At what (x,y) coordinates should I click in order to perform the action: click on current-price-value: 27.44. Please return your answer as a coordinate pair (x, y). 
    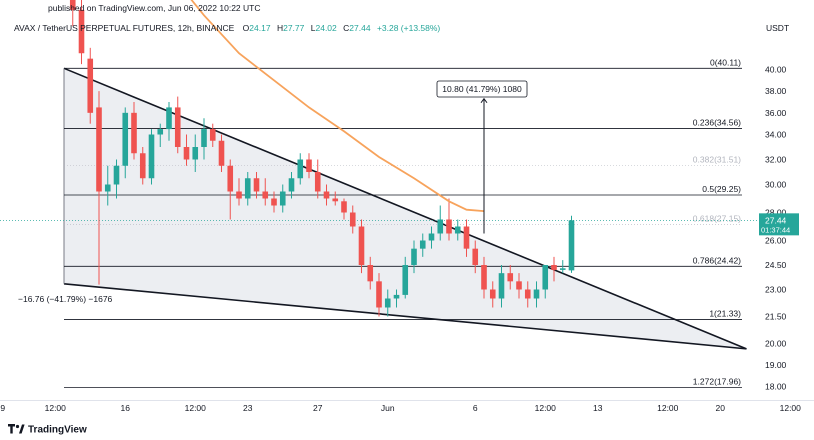
    Looking at the image, I should click on (776, 220).